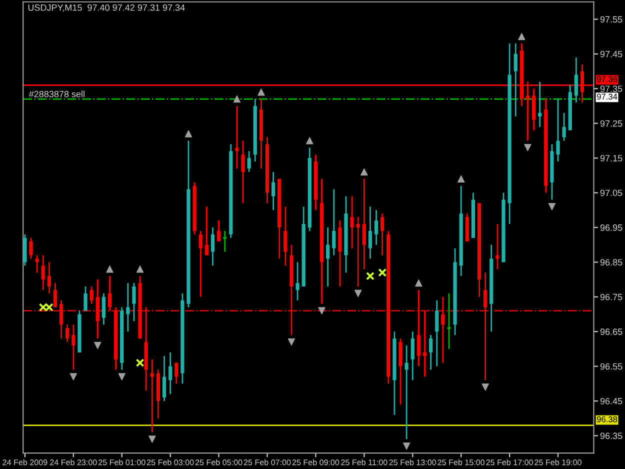  What do you see at coordinates (364, 462) in the screenshot?
I see `x-tick-label: 25 Feb 11:00` at bounding box center [364, 462].